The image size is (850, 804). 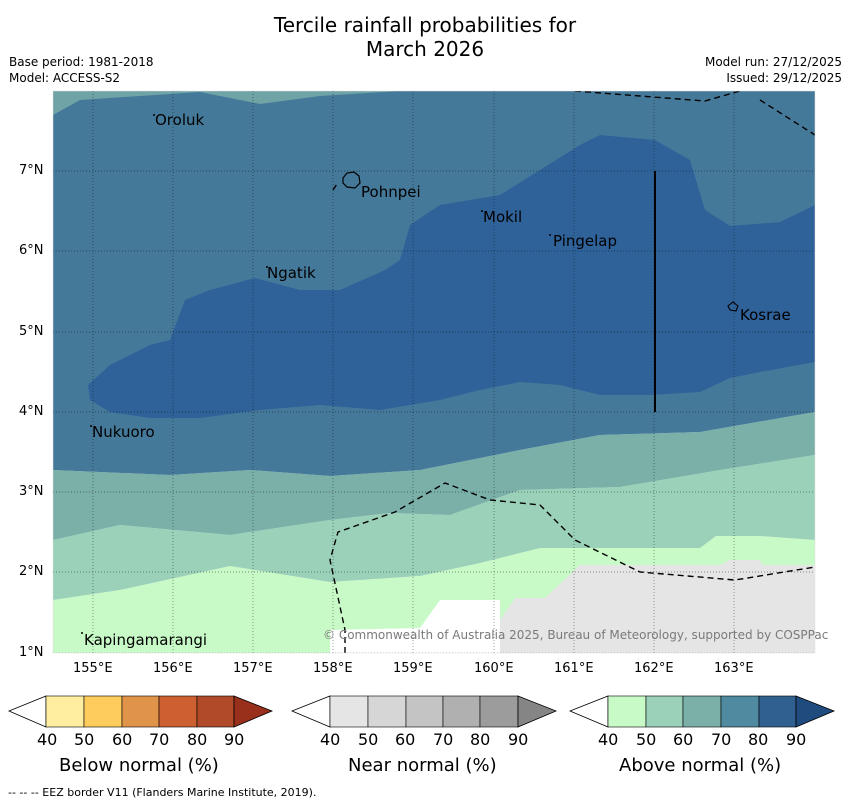 What do you see at coordinates (422, 765) in the screenshot?
I see `colorbar-label-near: Near normal (%)` at bounding box center [422, 765].